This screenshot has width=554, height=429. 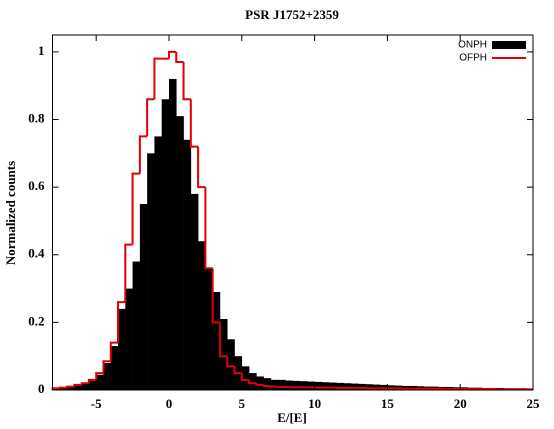 What do you see at coordinates (388, 403) in the screenshot?
I see `x-tick-label: 15` at bounding box center [388, 403].